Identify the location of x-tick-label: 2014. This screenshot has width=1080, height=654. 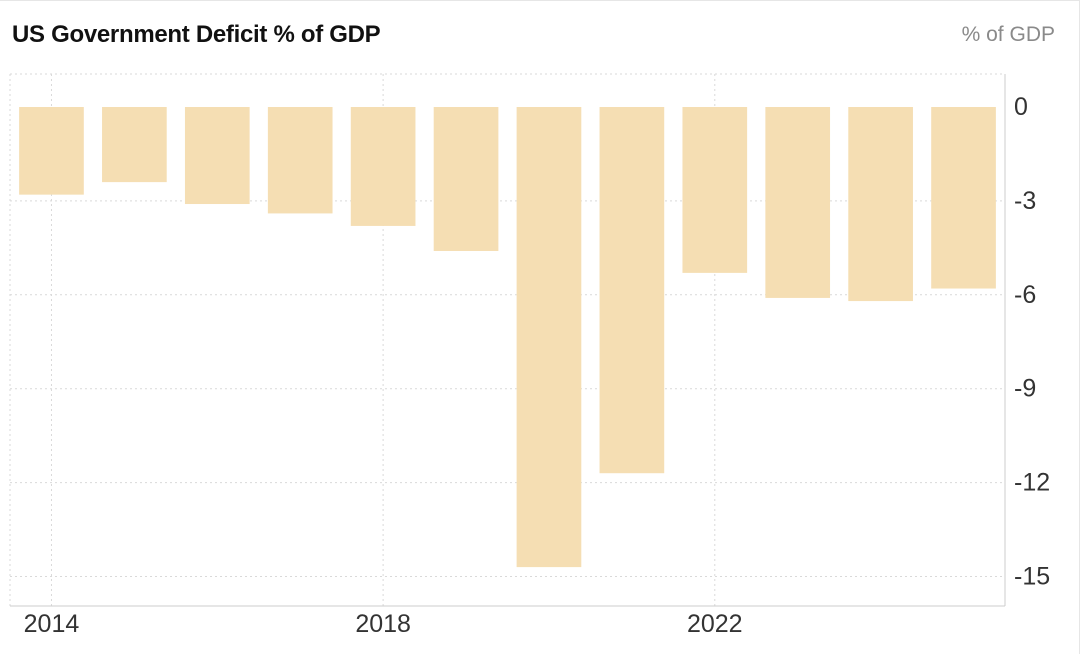
(52, 624).